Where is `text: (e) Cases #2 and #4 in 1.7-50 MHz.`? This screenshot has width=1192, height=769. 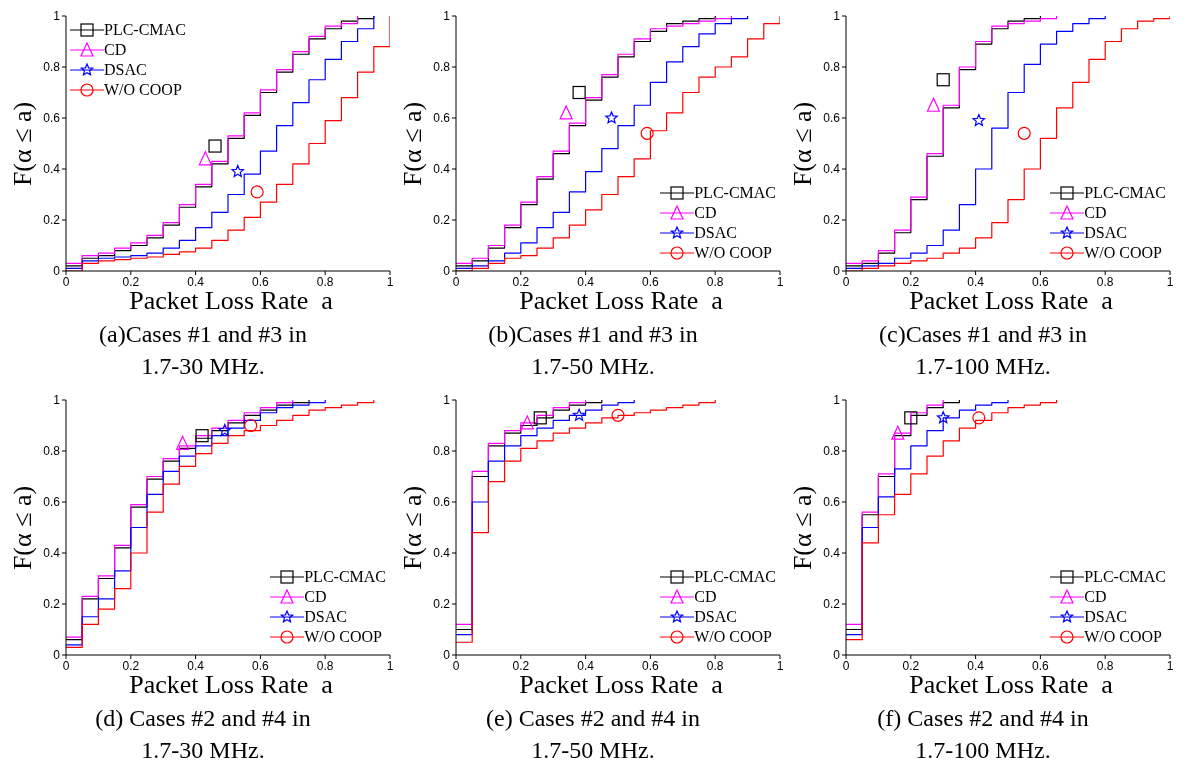
text: (e) Cases #2 and #4 in 1.7-50 MHz. is located at coordinates (593, 734).